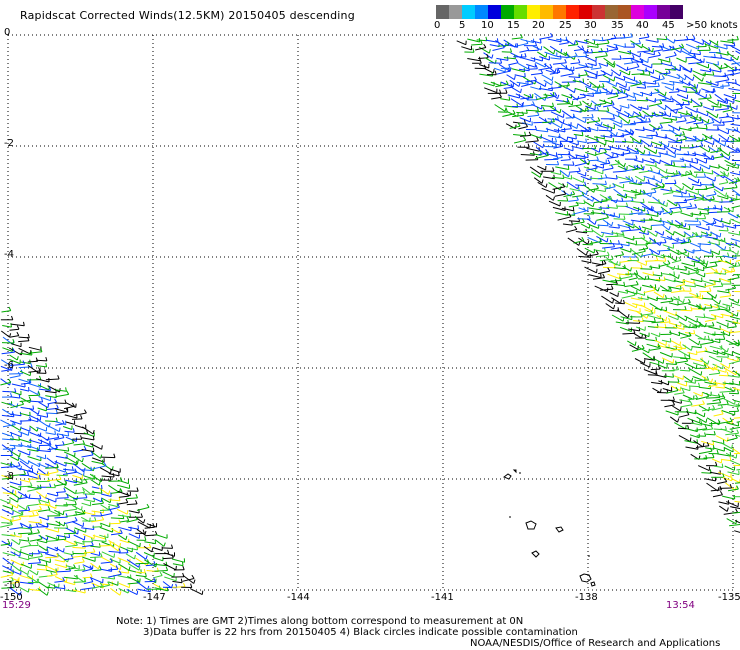 This screenshot has width=740, height=650. What do you see at coordinates (572, 12) in the screenshot?
I see `legend-swatch` at bounding box center [572, 12].